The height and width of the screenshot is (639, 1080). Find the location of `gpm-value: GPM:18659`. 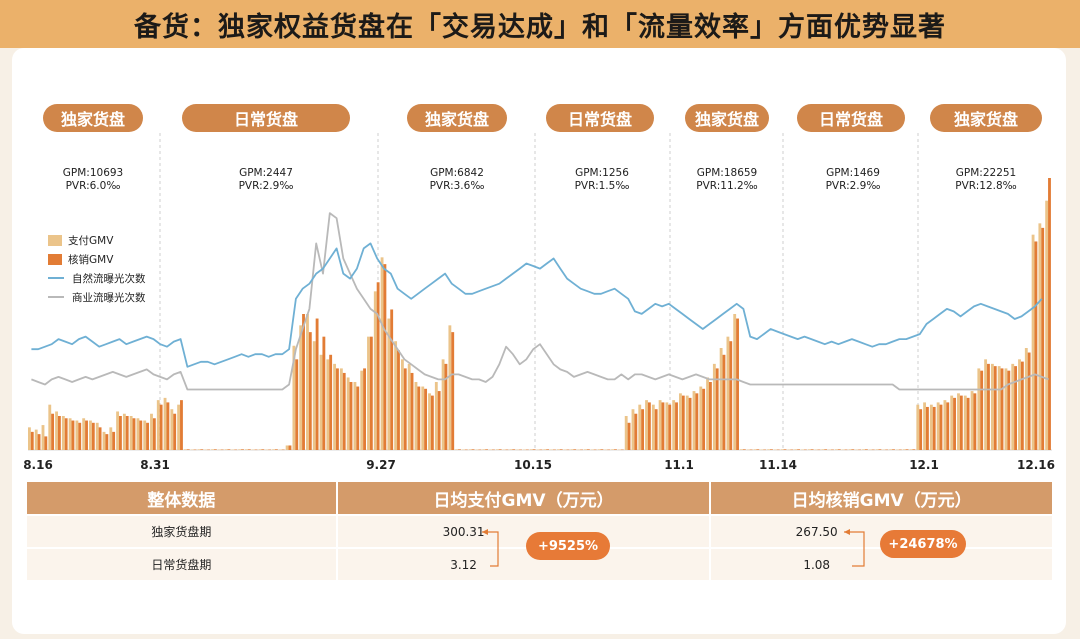

gpm-value: GPM:18659 is located at coordinates (727, 173).